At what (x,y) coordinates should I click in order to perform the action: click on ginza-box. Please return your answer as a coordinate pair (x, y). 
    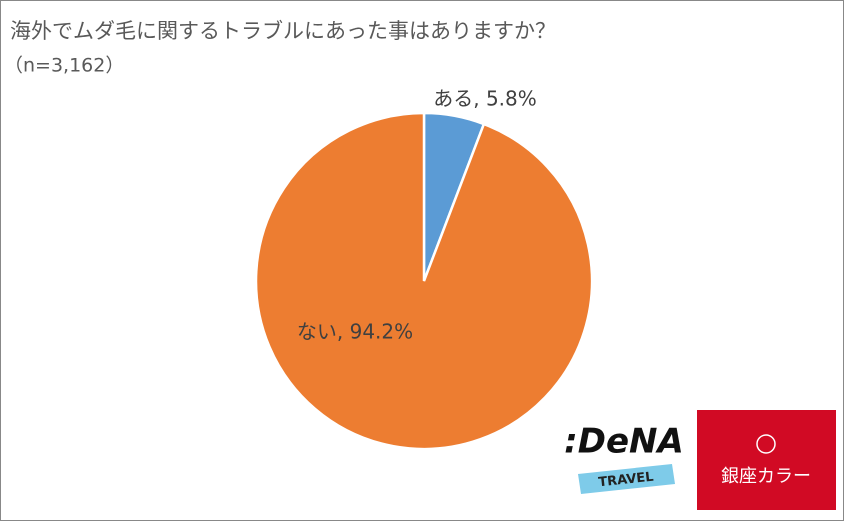
    Looking at the image, I should click on (766, 460).